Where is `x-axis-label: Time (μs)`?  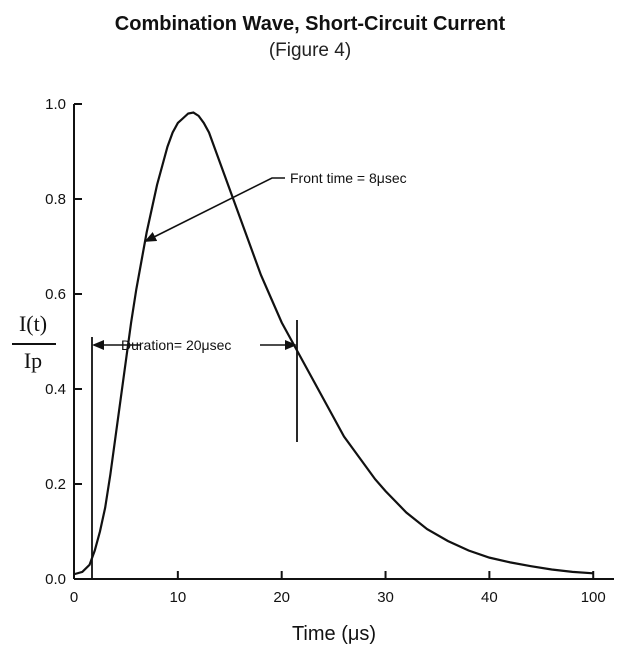
x-axis-label: Time (μs) is located at coordinates (334, 634).